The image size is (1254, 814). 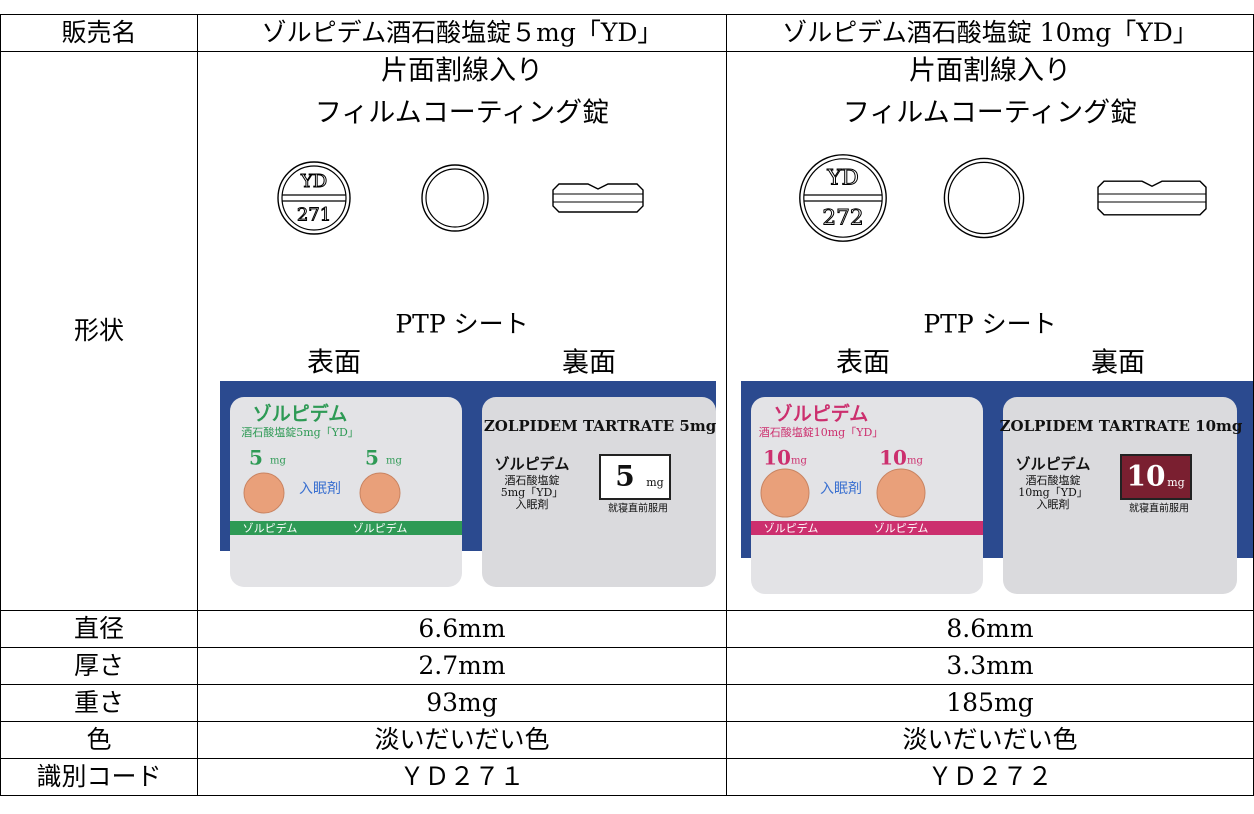 What do you see at coordinates (842, 218) in the screenshot?
I see `label: 272` at bounding box center [842, 218].